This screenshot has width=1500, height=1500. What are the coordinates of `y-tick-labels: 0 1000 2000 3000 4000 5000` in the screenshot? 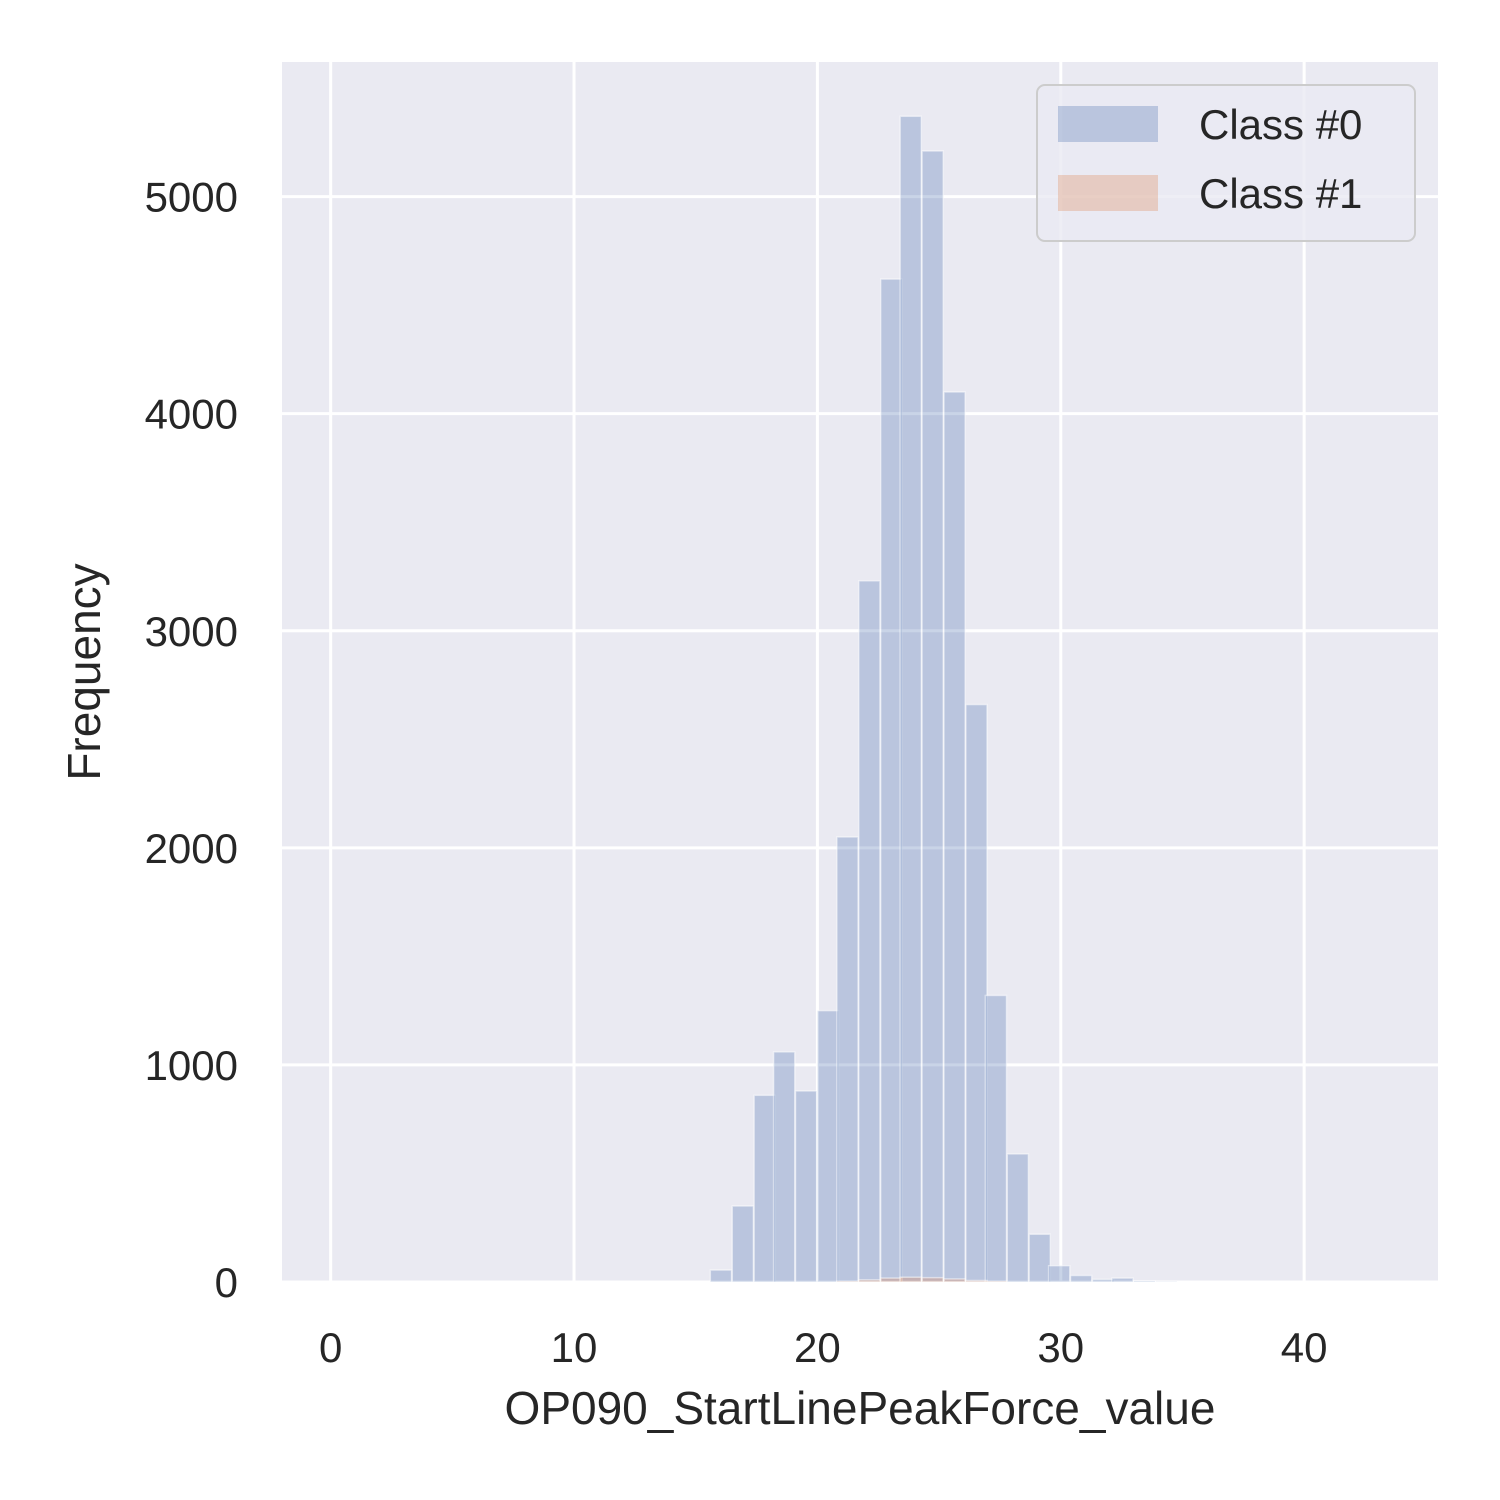 It's located at (191, 740).